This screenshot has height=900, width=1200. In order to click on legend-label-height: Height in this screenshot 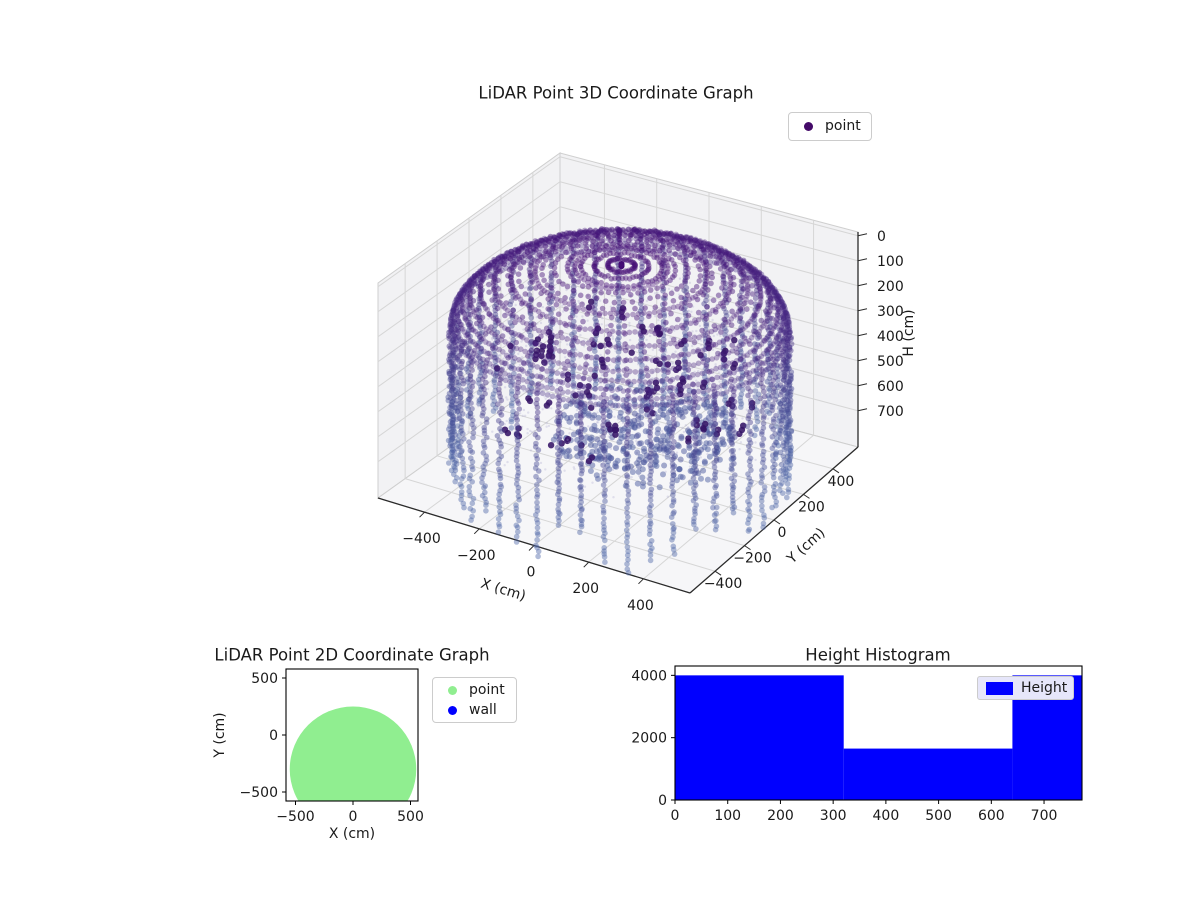, I will do `click(1044, 687)`.